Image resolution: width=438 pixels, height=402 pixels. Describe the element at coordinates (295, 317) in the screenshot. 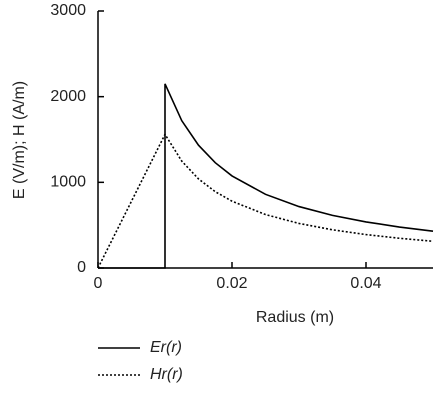

I see `x-axis-label: Radius (m)` at that location.